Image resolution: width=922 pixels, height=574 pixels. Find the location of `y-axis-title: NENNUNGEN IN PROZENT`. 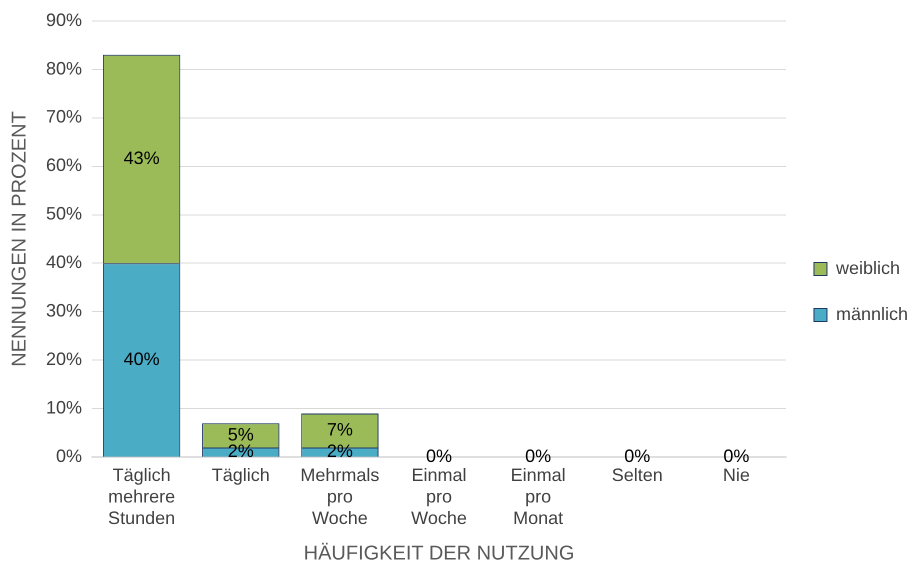

y-axis-title: NENNUNGEN IN PROZENT is located at coordinates (19, 239).